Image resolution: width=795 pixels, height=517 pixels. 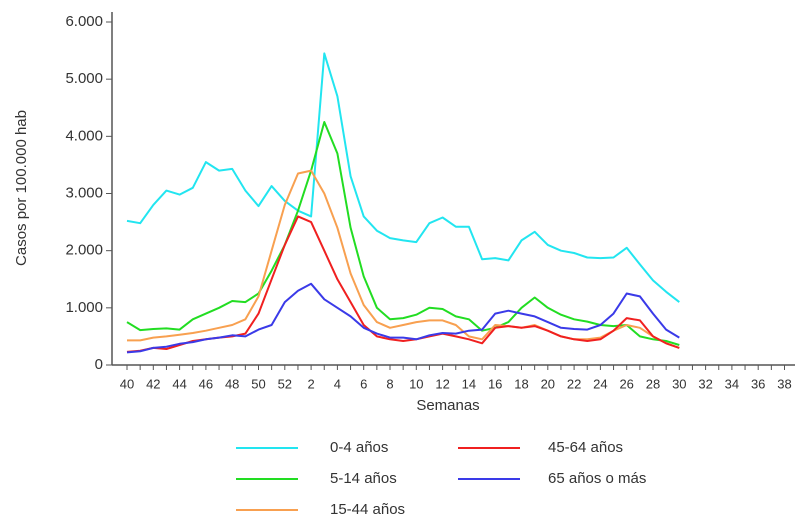 I want to click on x-tick-label: 46, so click(x=206, y=383).